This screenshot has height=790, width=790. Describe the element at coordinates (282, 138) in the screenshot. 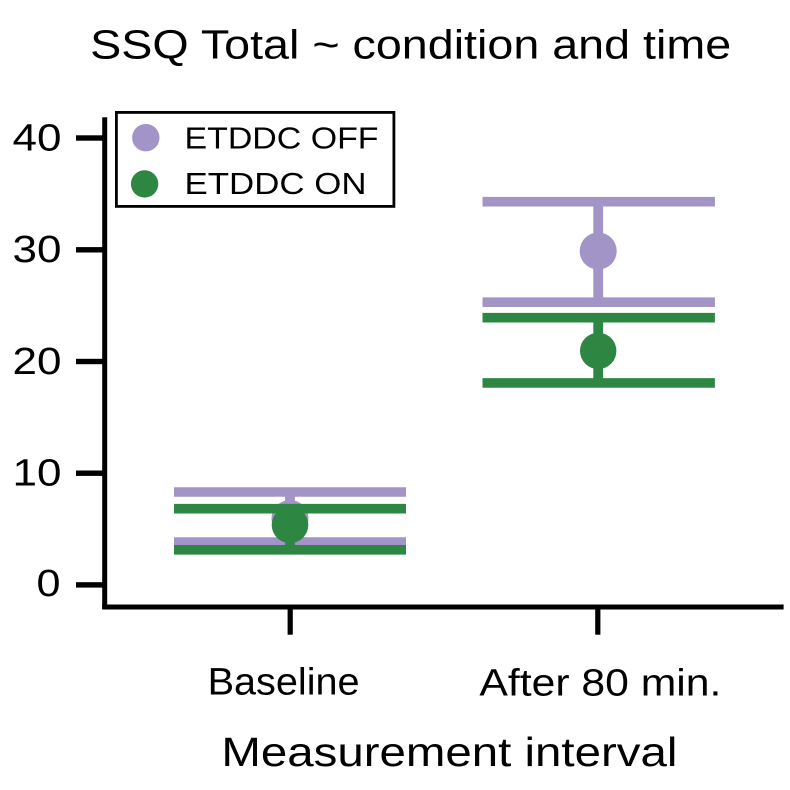

I see `svg-text: ETDDC OFF` at that location.